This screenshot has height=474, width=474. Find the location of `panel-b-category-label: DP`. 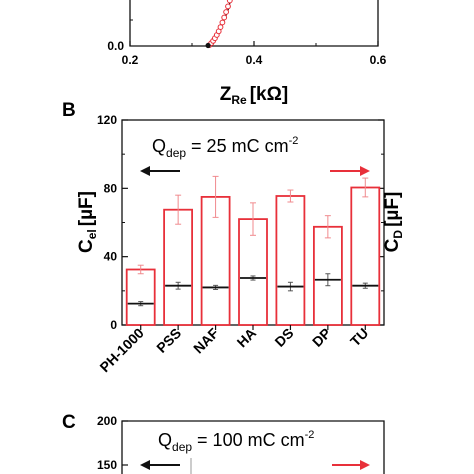

panel-b-category-label: DP is located at coordinates (321, 337).